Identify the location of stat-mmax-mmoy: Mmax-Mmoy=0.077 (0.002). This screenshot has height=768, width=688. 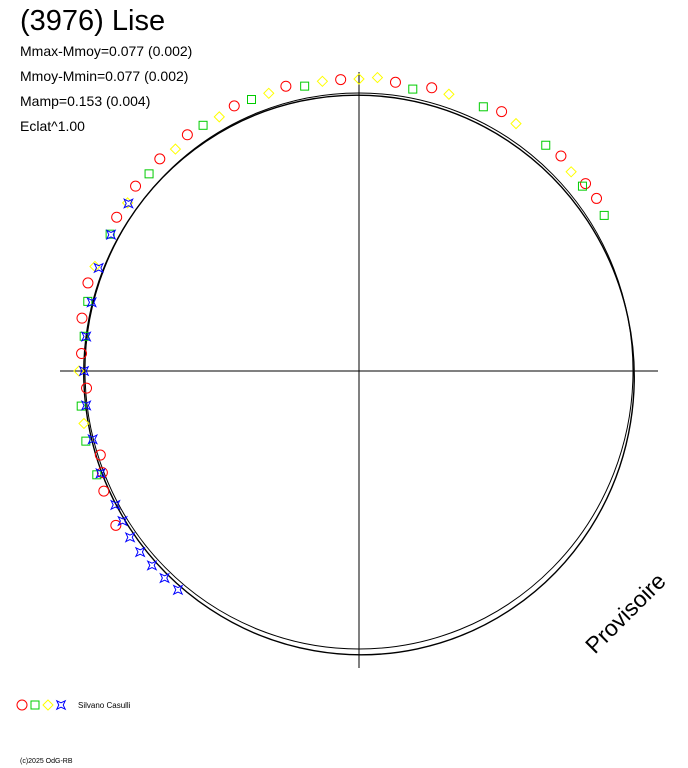
(106, 51).